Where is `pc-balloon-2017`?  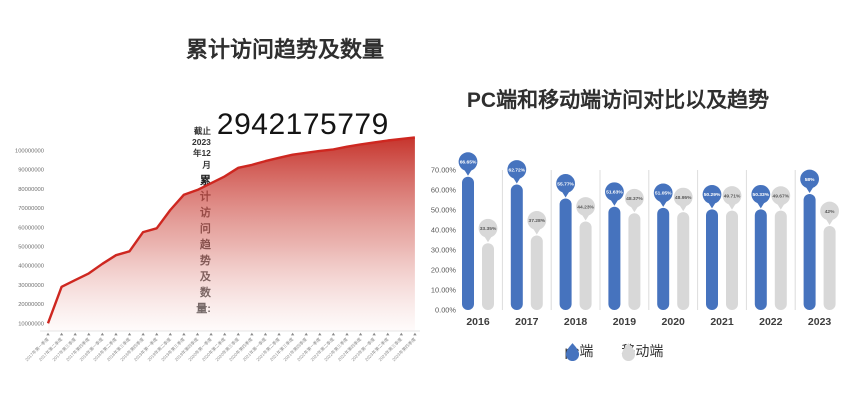 pc-balloon-2017 is located at coordinates (517, 169).